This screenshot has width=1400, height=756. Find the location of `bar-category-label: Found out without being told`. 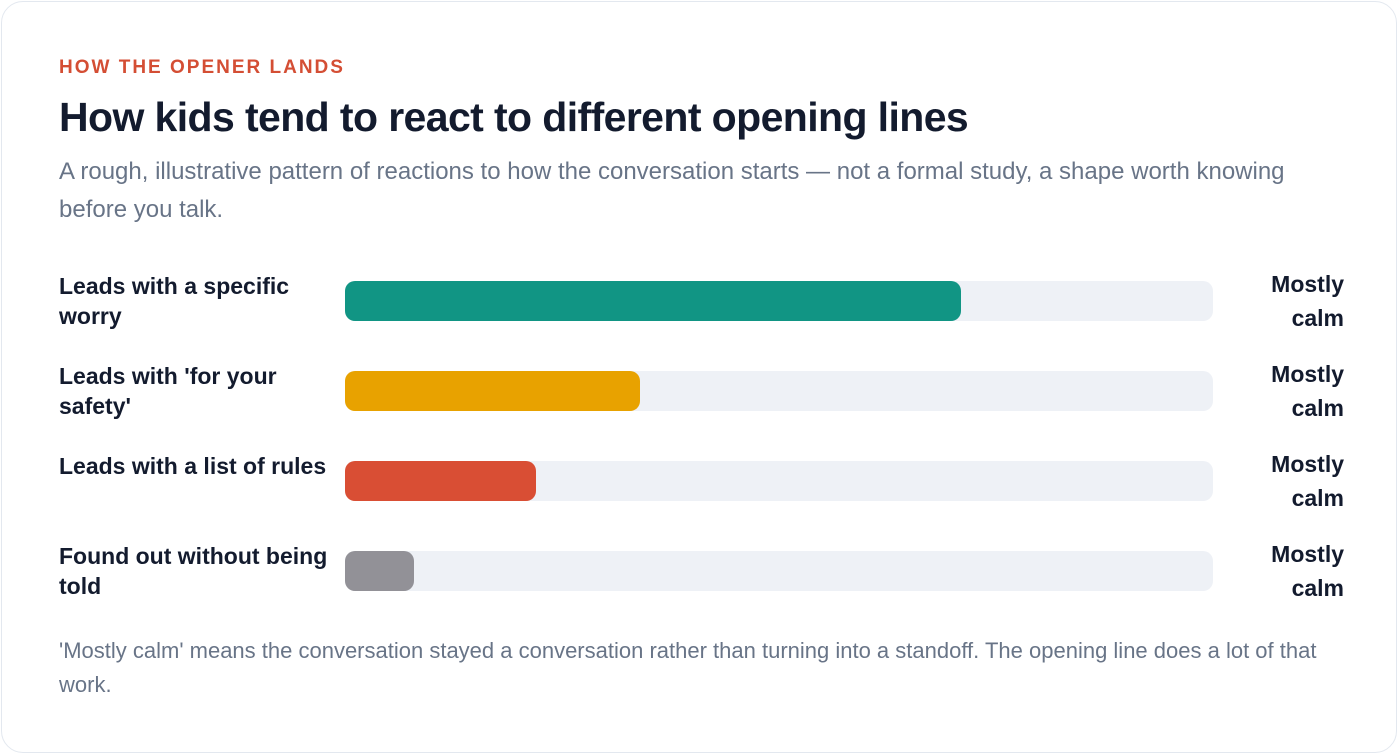

bar-category-label: Found out without being told is located at coordinates (193, 571).